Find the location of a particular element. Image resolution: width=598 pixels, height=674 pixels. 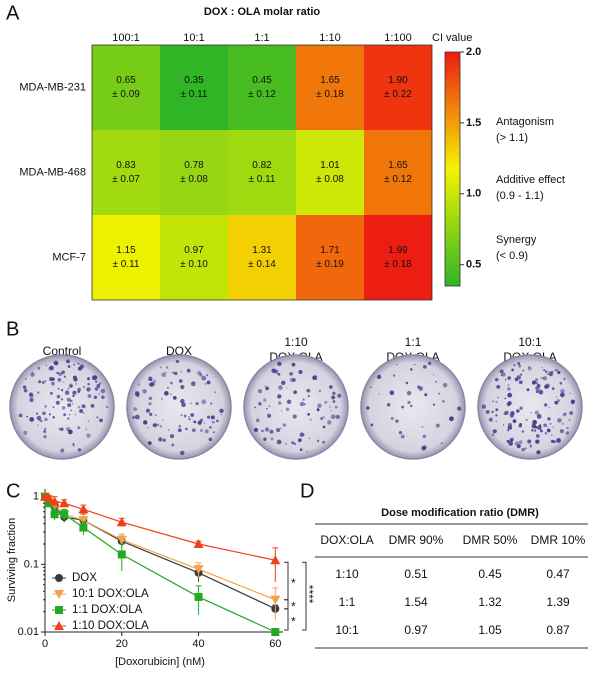

column-label: 1:100 is located at coordinates (398, 38).